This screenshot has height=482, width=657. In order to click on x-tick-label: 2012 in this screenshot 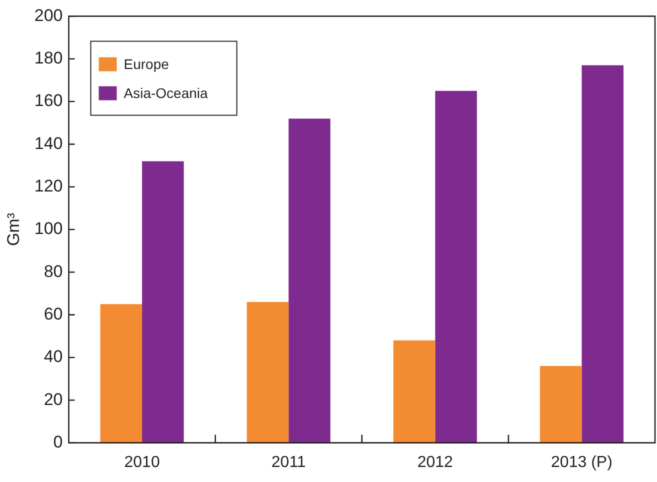, I will do `click(435, 462)`.